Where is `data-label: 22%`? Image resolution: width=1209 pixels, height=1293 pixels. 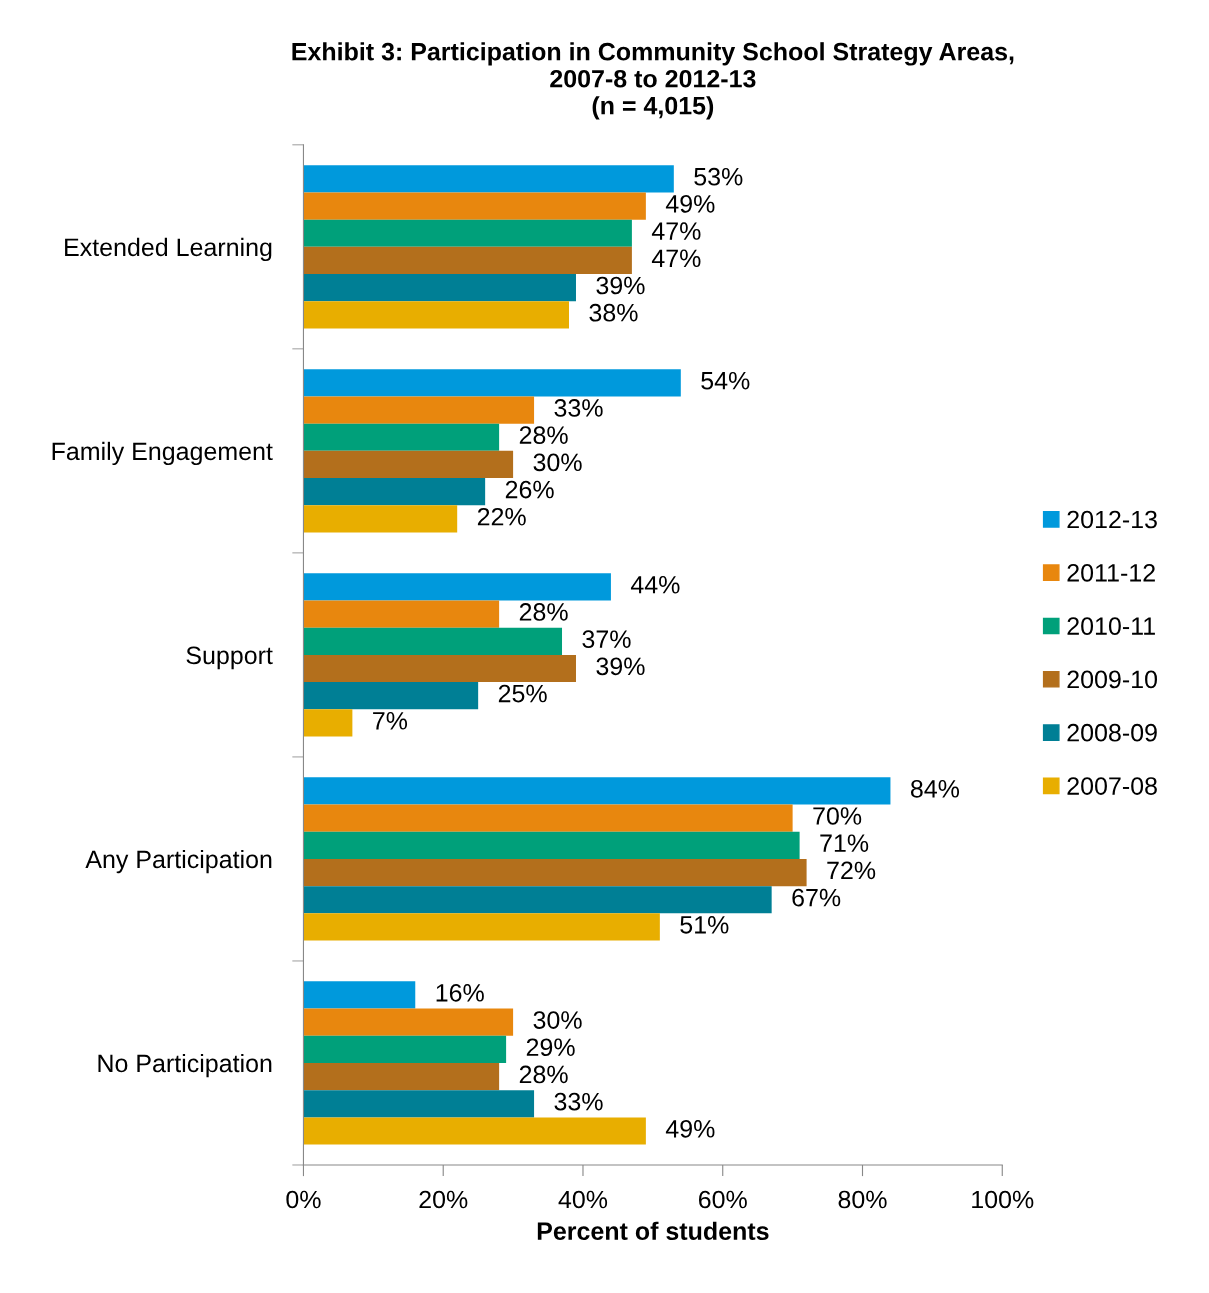 data-label: 22% is located at coordinates (501, 516).